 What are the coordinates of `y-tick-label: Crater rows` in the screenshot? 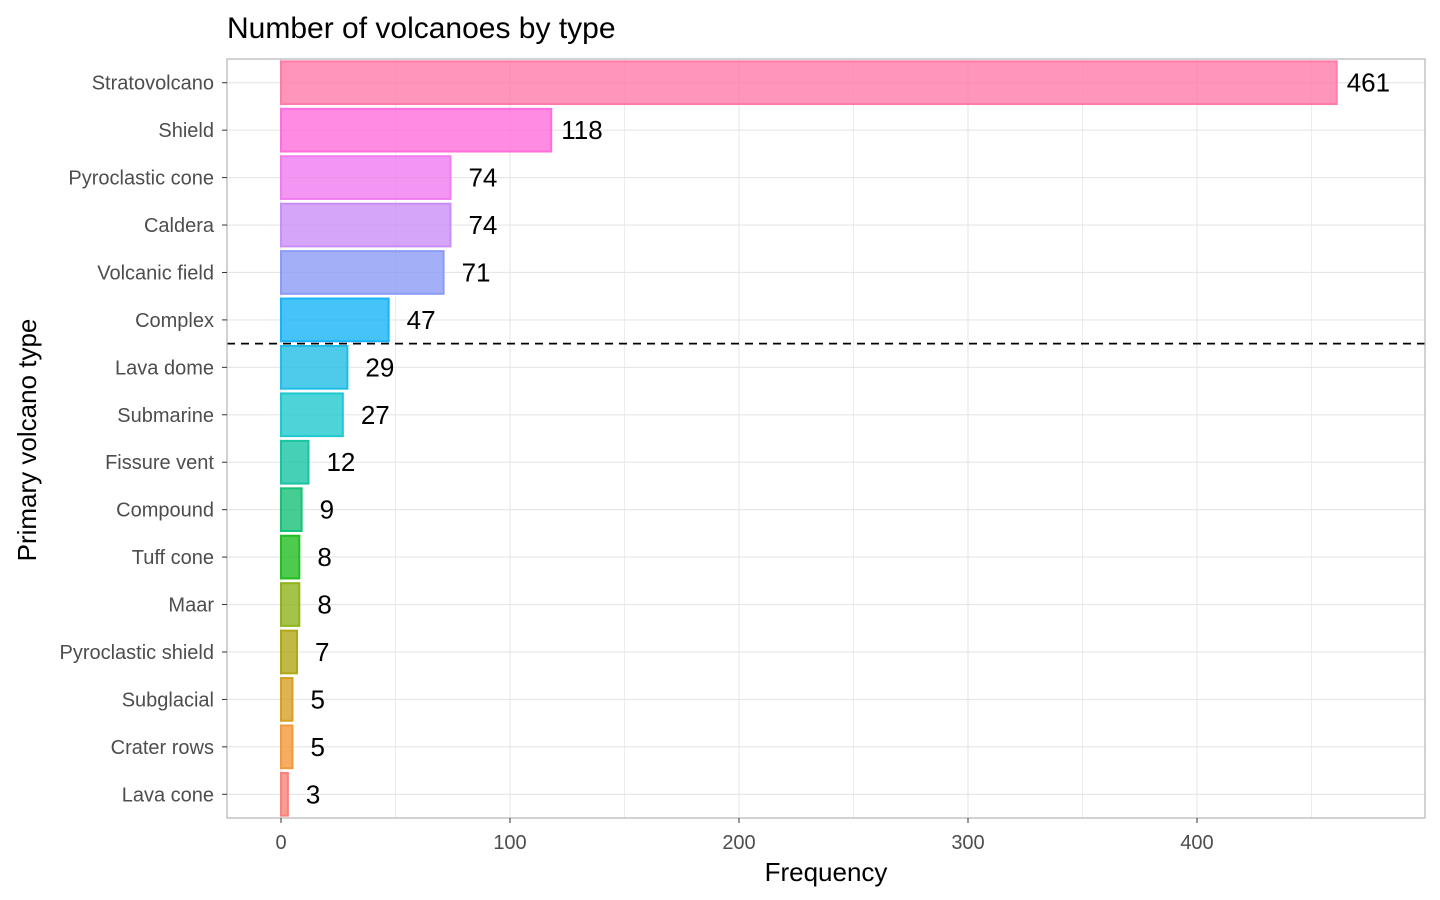 It's located at (162, 748).